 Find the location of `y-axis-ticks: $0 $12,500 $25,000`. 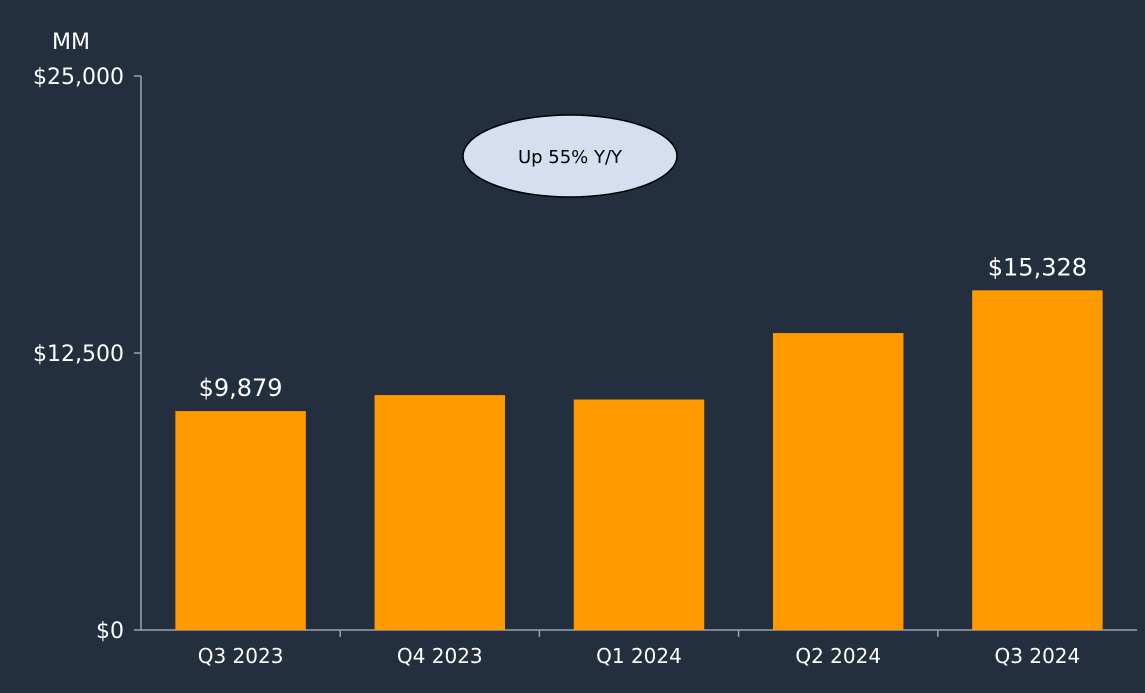

y-axis-ticks: $0 $12,500 $25,000 is located at coordinates (87, 354).